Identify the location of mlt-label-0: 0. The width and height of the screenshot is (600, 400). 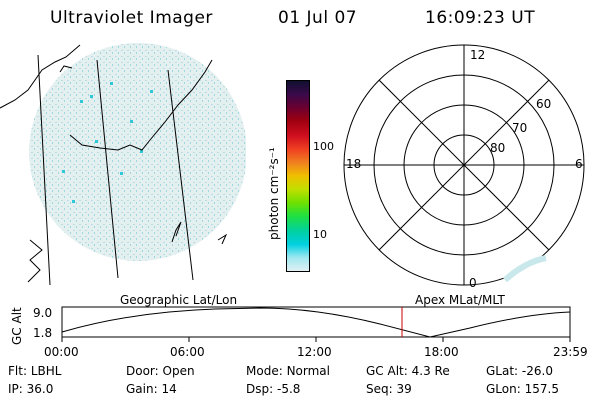
(473, 283).